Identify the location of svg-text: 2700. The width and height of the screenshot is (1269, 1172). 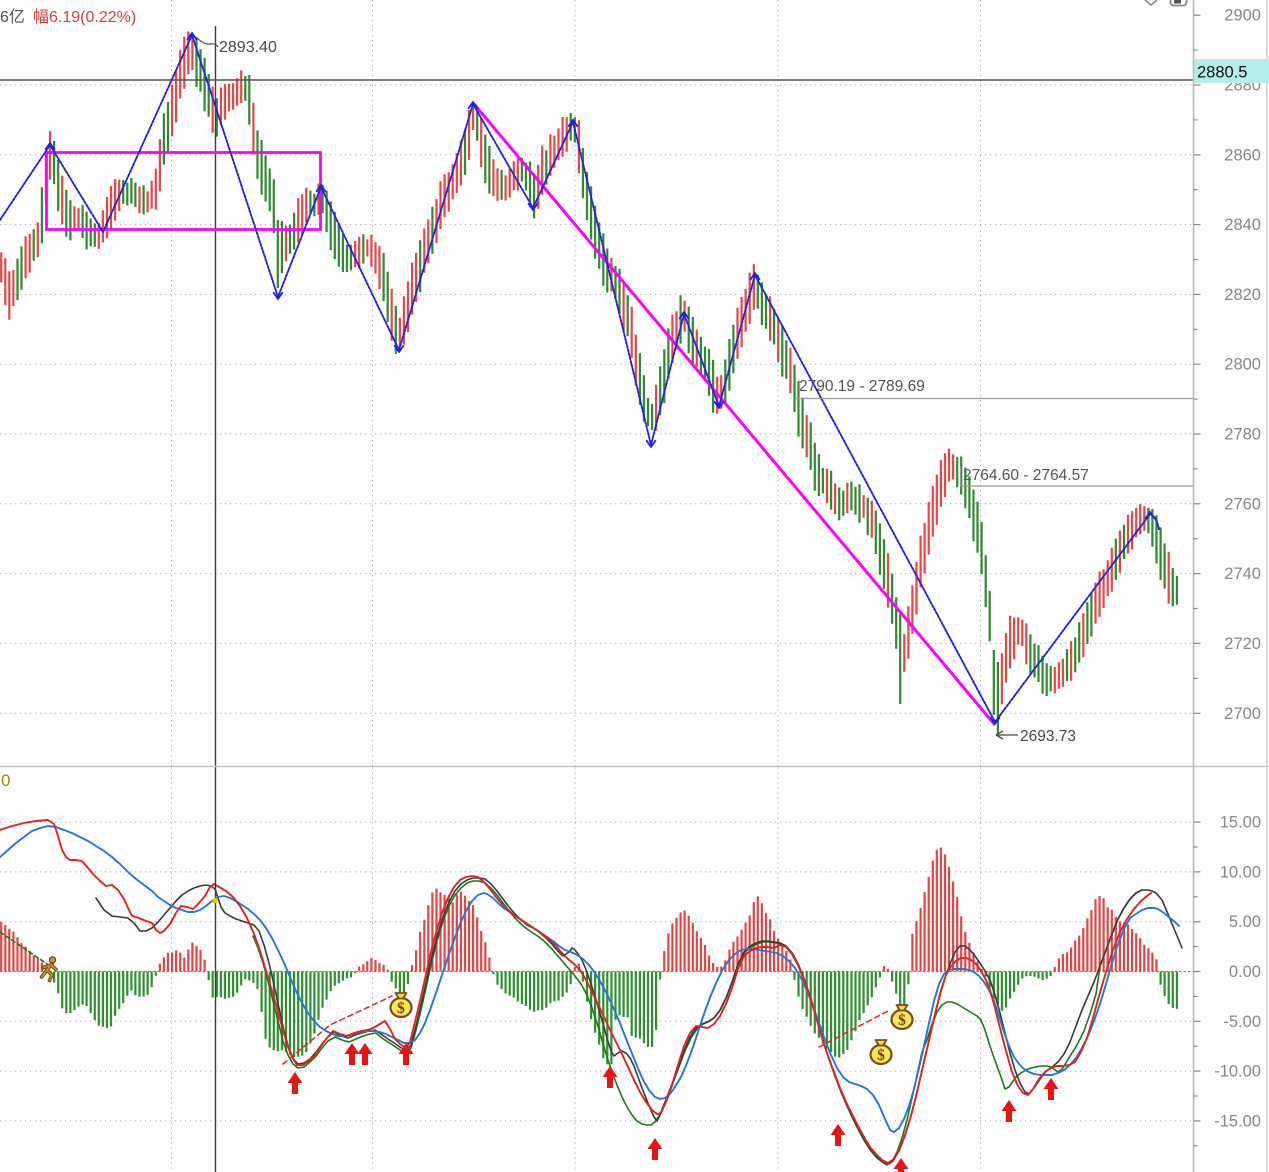
(1242, 714).